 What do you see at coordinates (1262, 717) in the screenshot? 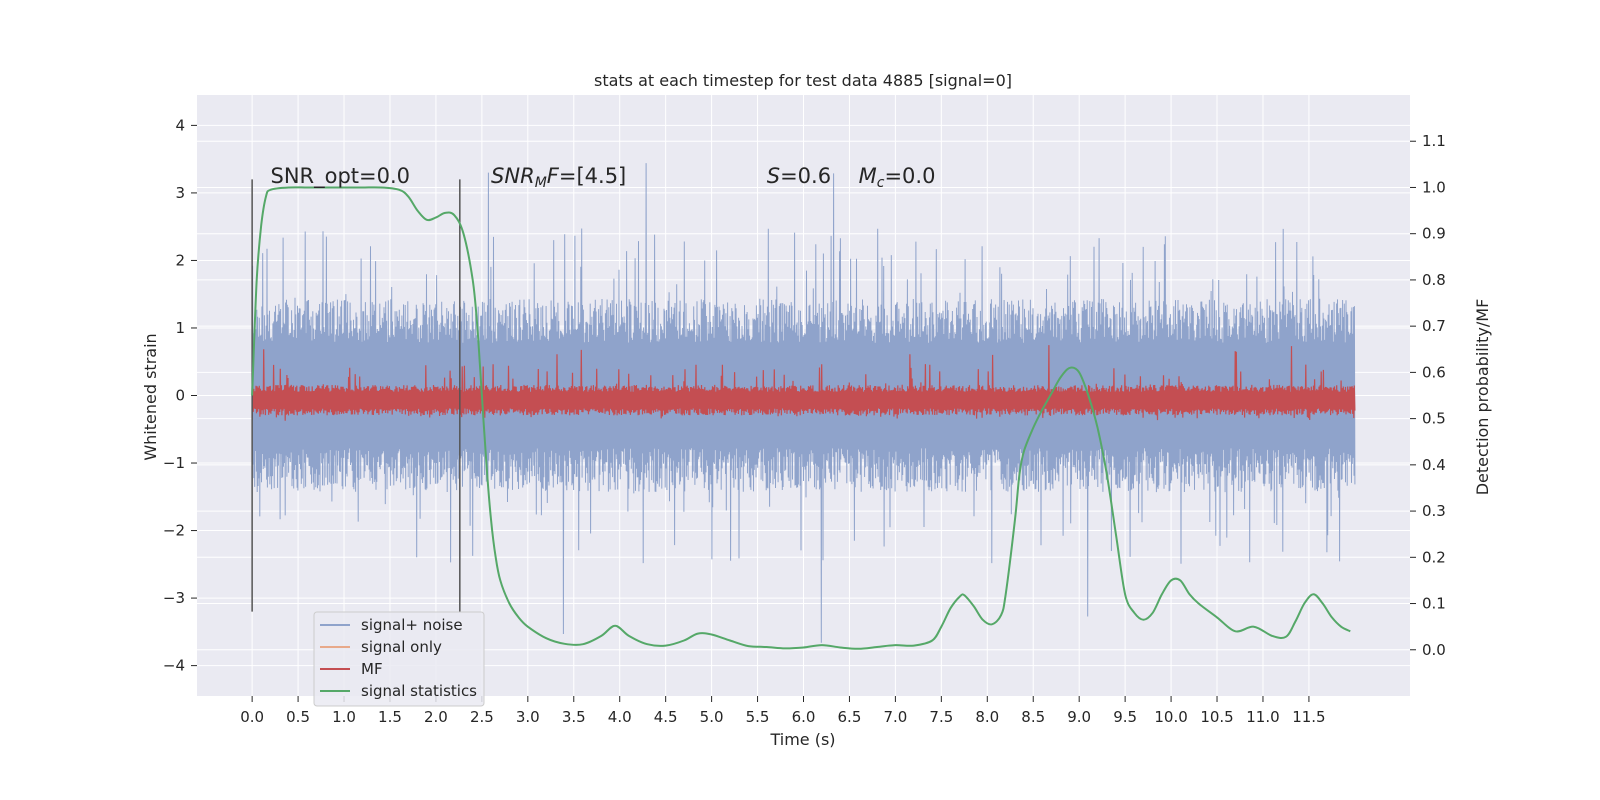
I see `x-tick-label: 11.0` at bounding box center [1262, 717].